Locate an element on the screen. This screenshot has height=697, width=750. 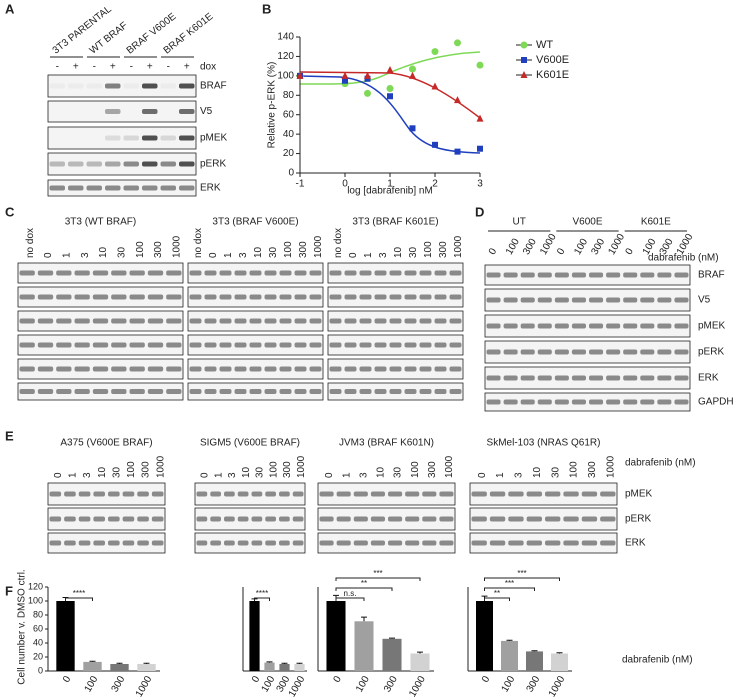
row-label: ERK is located at coordinates (635, 543).